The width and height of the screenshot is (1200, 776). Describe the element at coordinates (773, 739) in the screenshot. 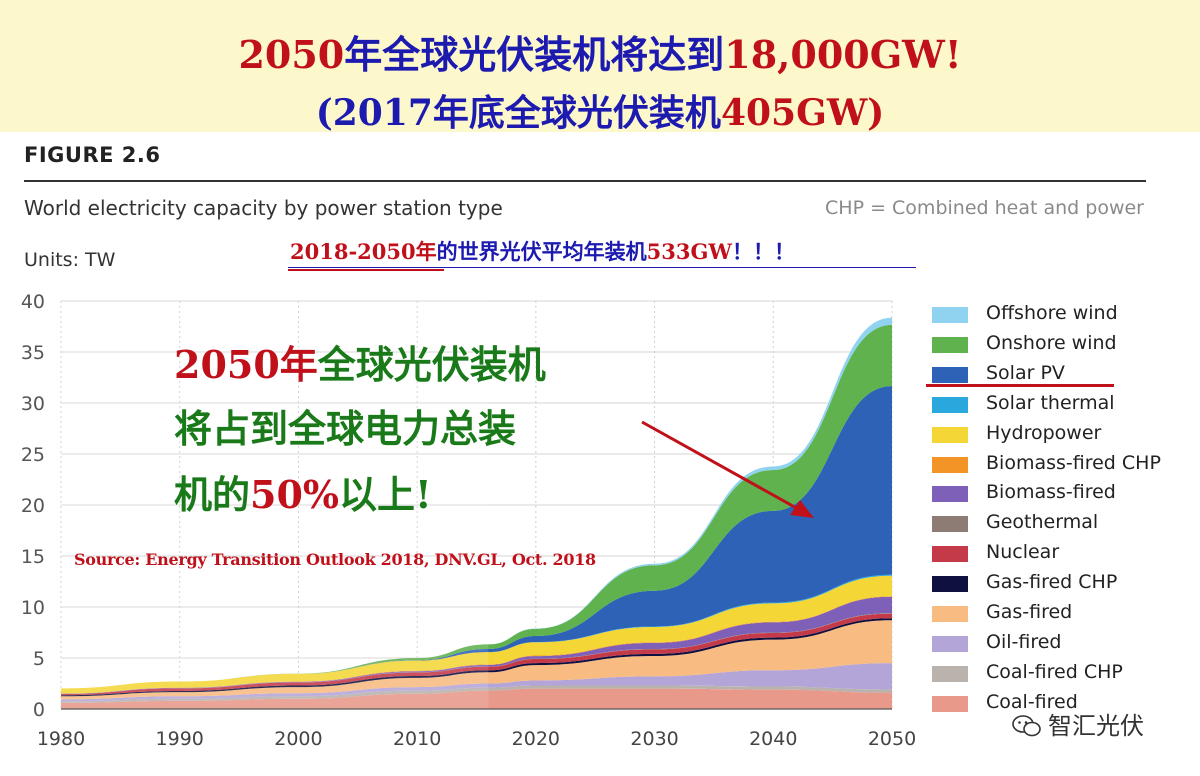

I see `x-tick-label-2040: 2040` at that location.